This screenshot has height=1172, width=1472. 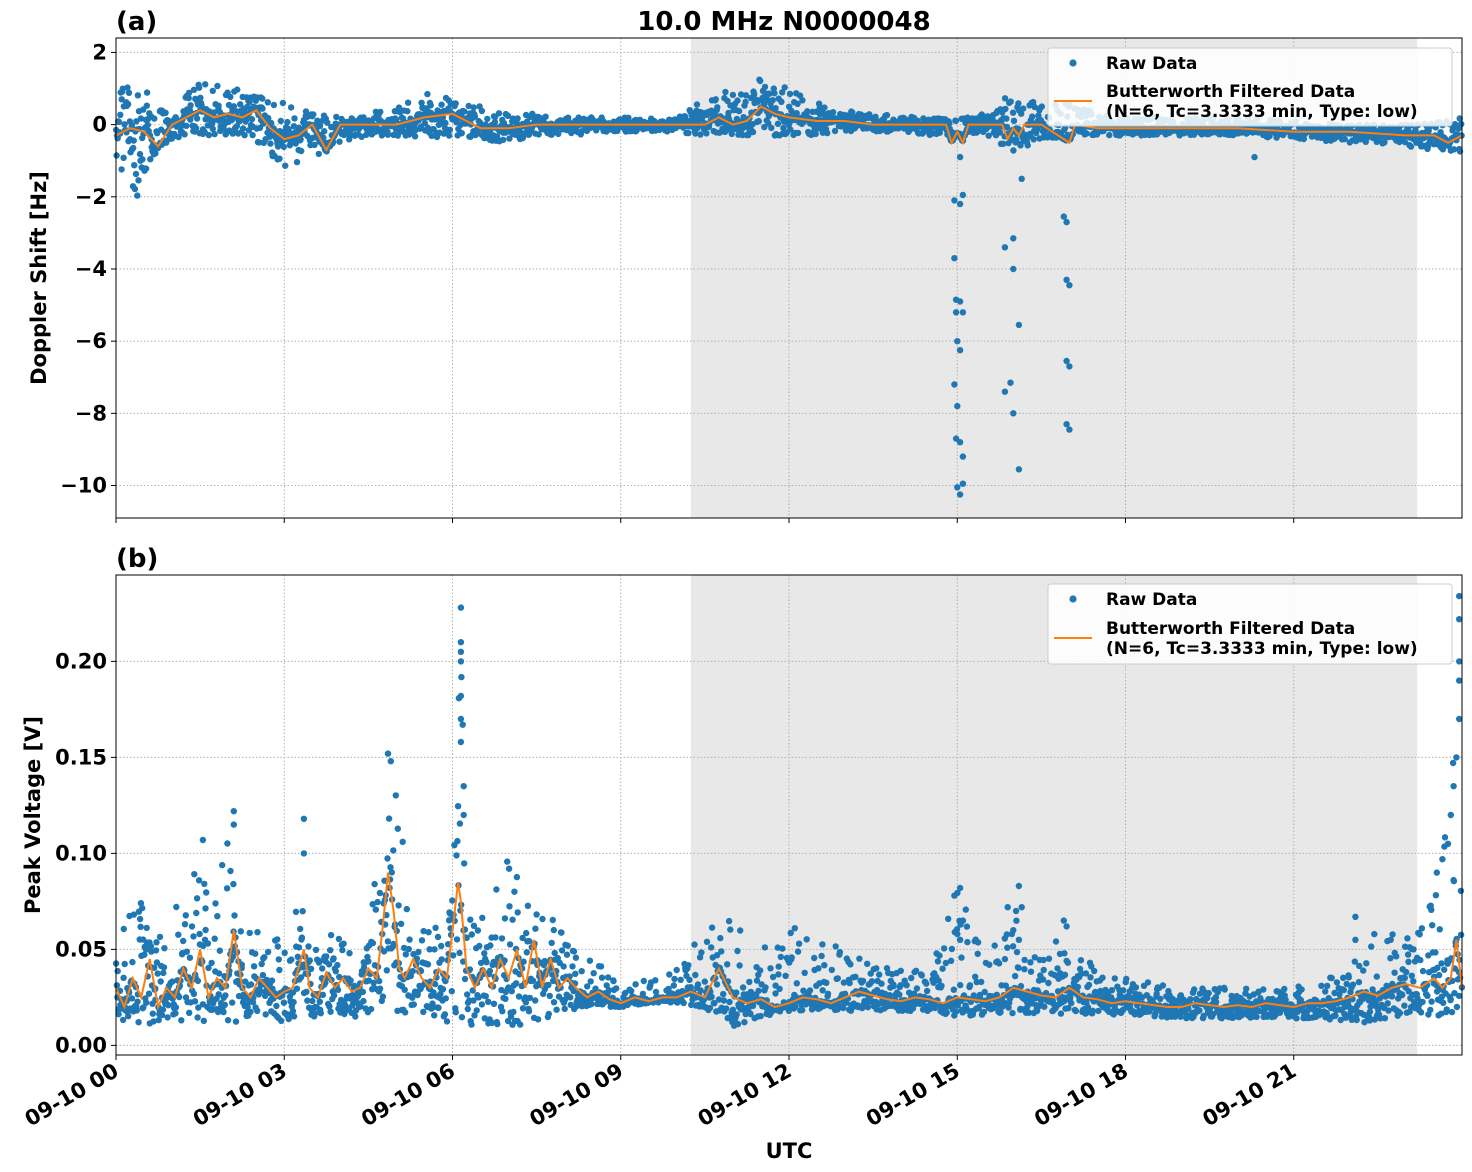 What do you see at coordinates (783, 22) in the screenshot?
I see `figure-title: 10.0 MHz N0000048` at bounding box center [783, 22].